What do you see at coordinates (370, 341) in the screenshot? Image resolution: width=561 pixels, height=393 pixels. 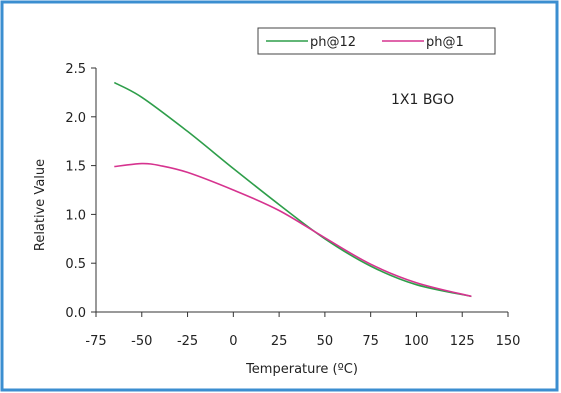 I see `x-tick-label: 75` at bounding box center [370, 341].